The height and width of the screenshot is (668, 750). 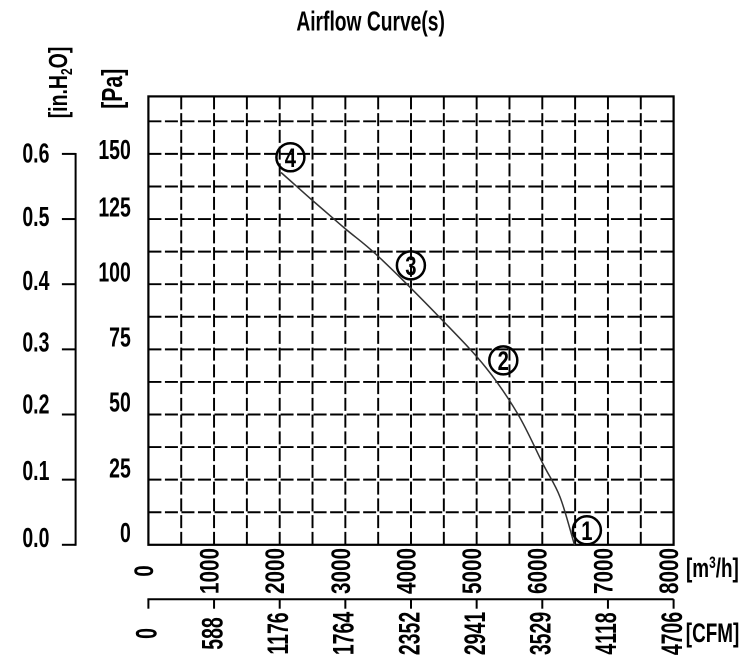 What do you see at coordinates (35, 153) in the screenshot?
I see `svg-text: 0.6` at bounding box center [35, 153].